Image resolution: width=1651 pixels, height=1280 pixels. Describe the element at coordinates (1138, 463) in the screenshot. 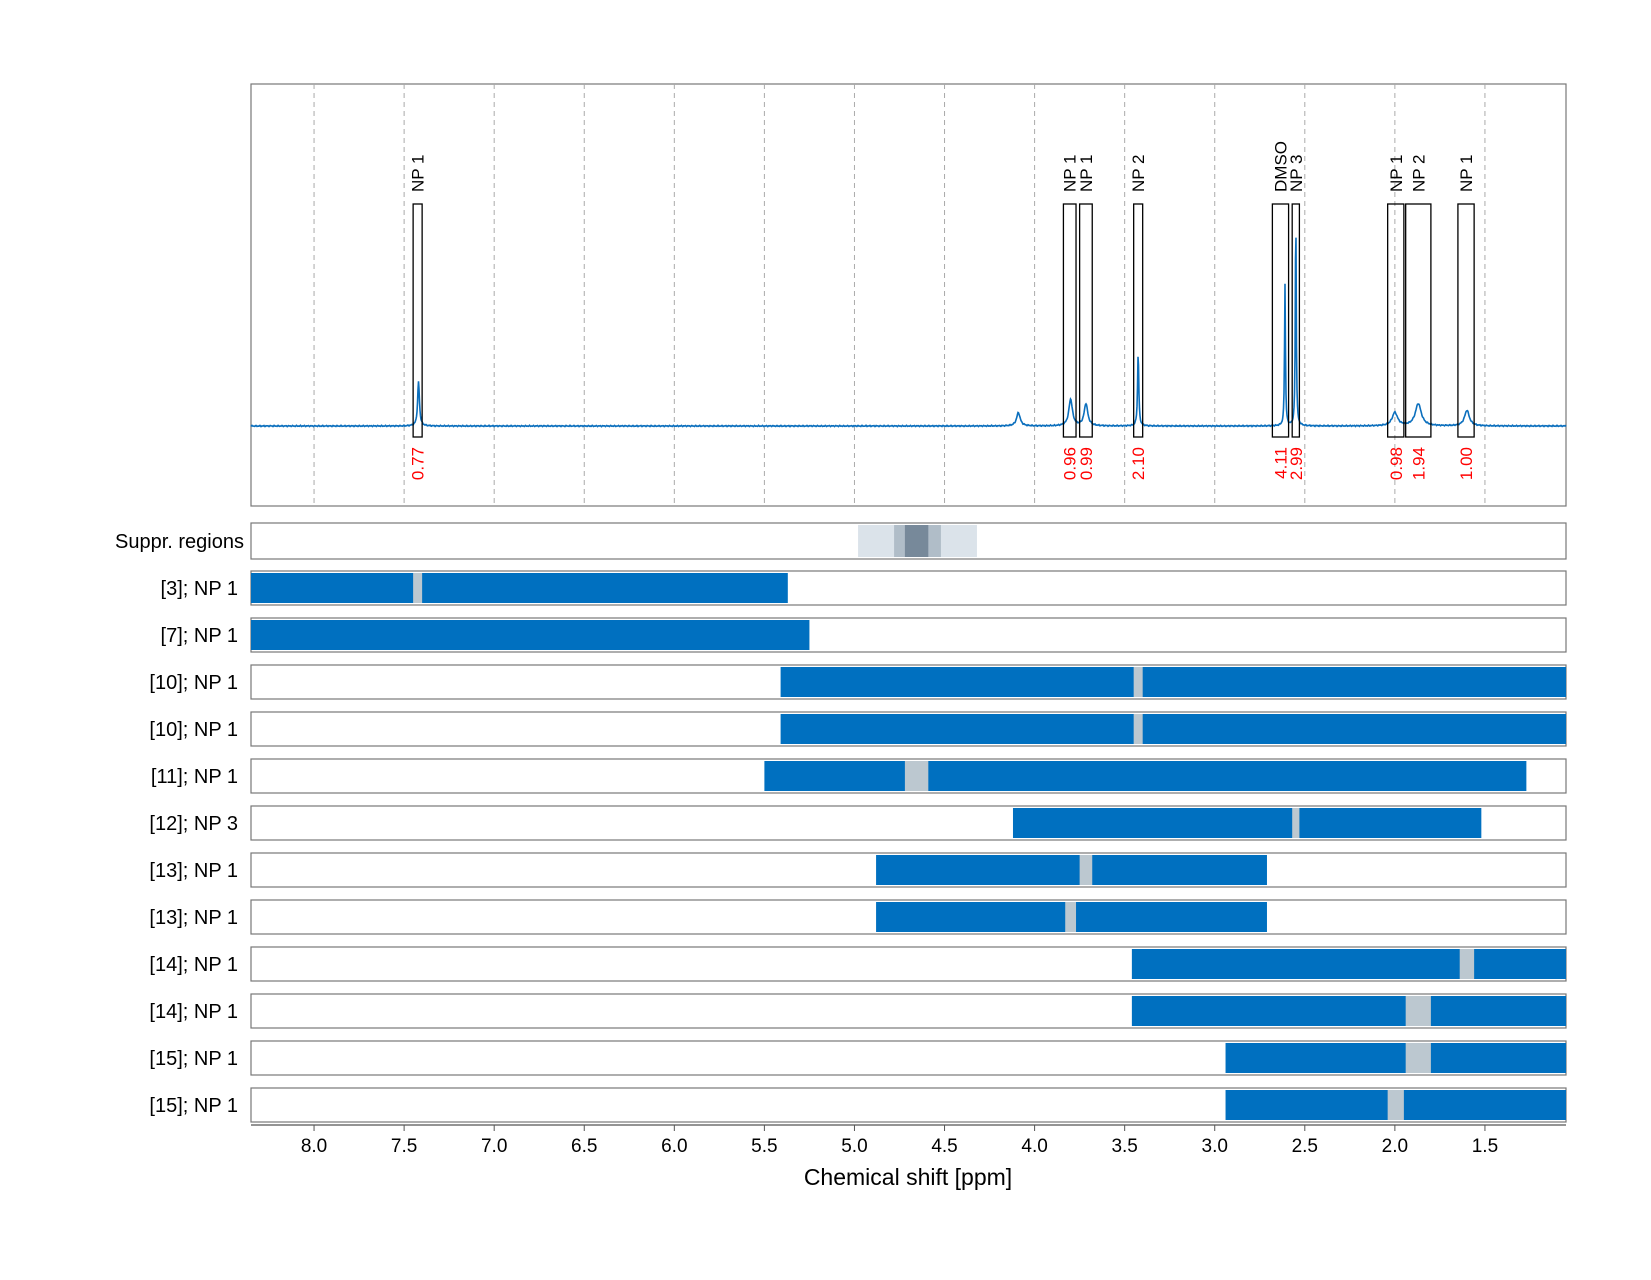

I see `integral-value: 2.10` at that location.